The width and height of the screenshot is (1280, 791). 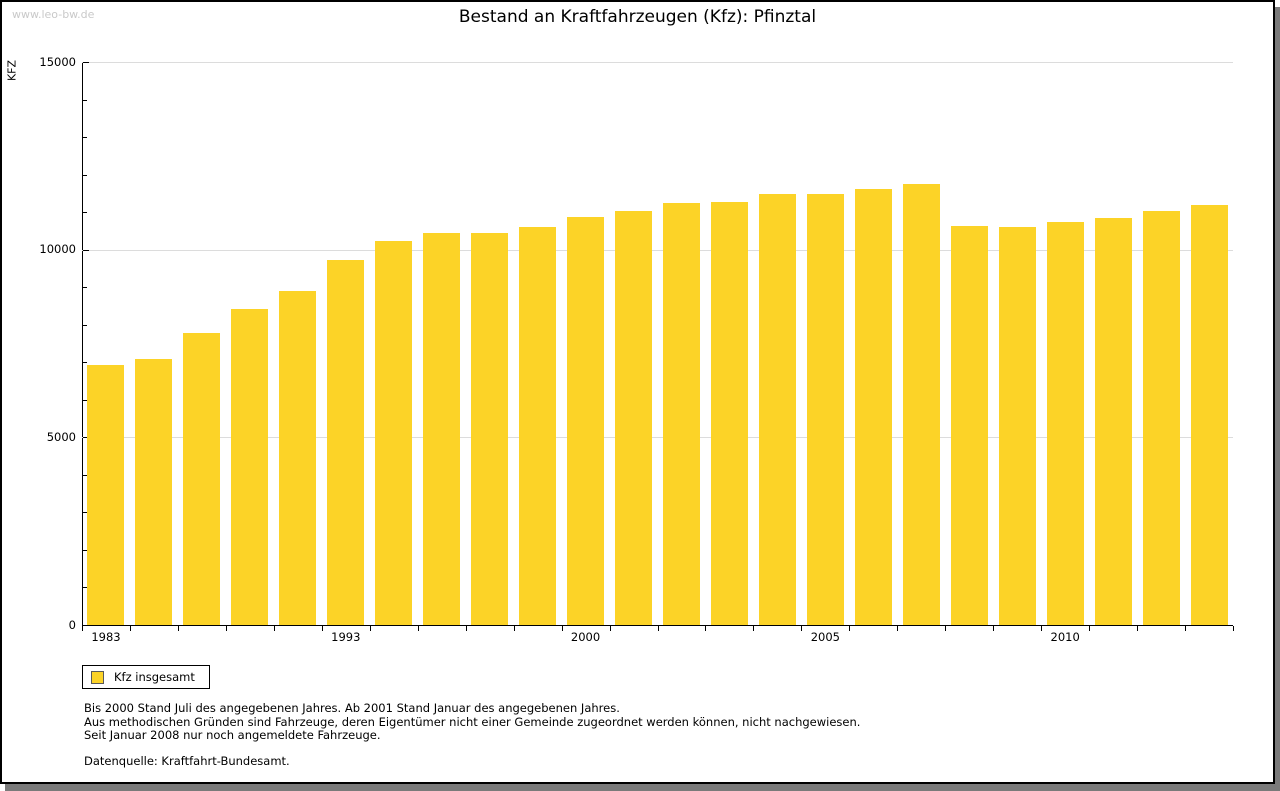 I want to click on y-axis-tick-label: 10000, so click(x=57, y=249).